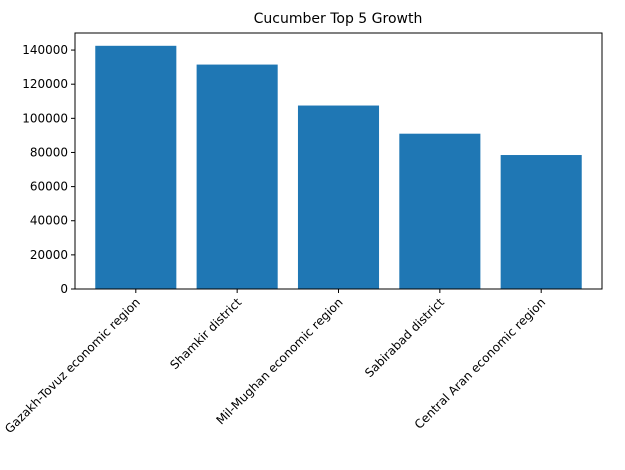 The image size is (625, 470). I want to click on y-tick-label: 20000, so click(49, 255).